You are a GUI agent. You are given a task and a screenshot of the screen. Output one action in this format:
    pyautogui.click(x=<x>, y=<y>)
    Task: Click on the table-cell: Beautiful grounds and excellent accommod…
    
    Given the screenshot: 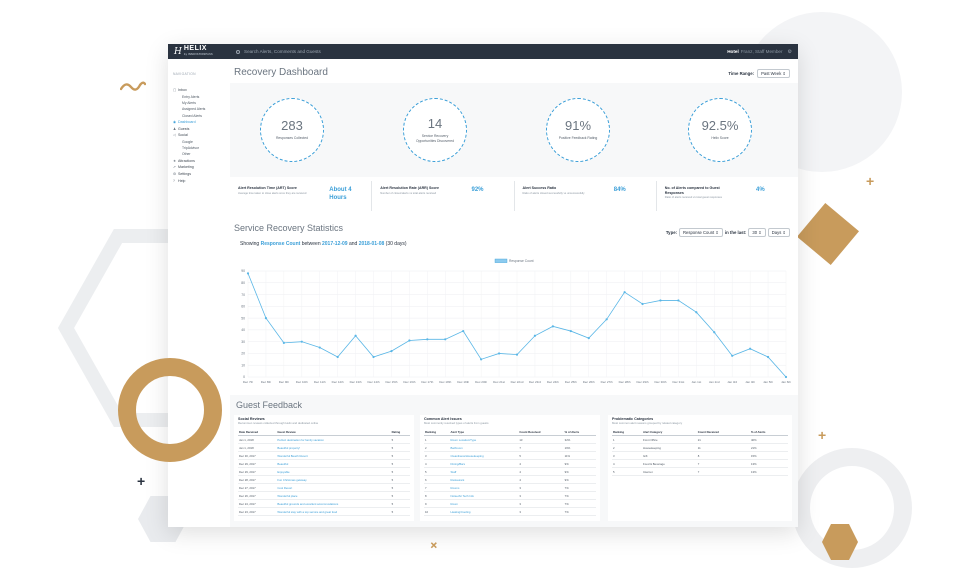 What is the action you would take?
    pyautogui.click(x=333, y=503)
    